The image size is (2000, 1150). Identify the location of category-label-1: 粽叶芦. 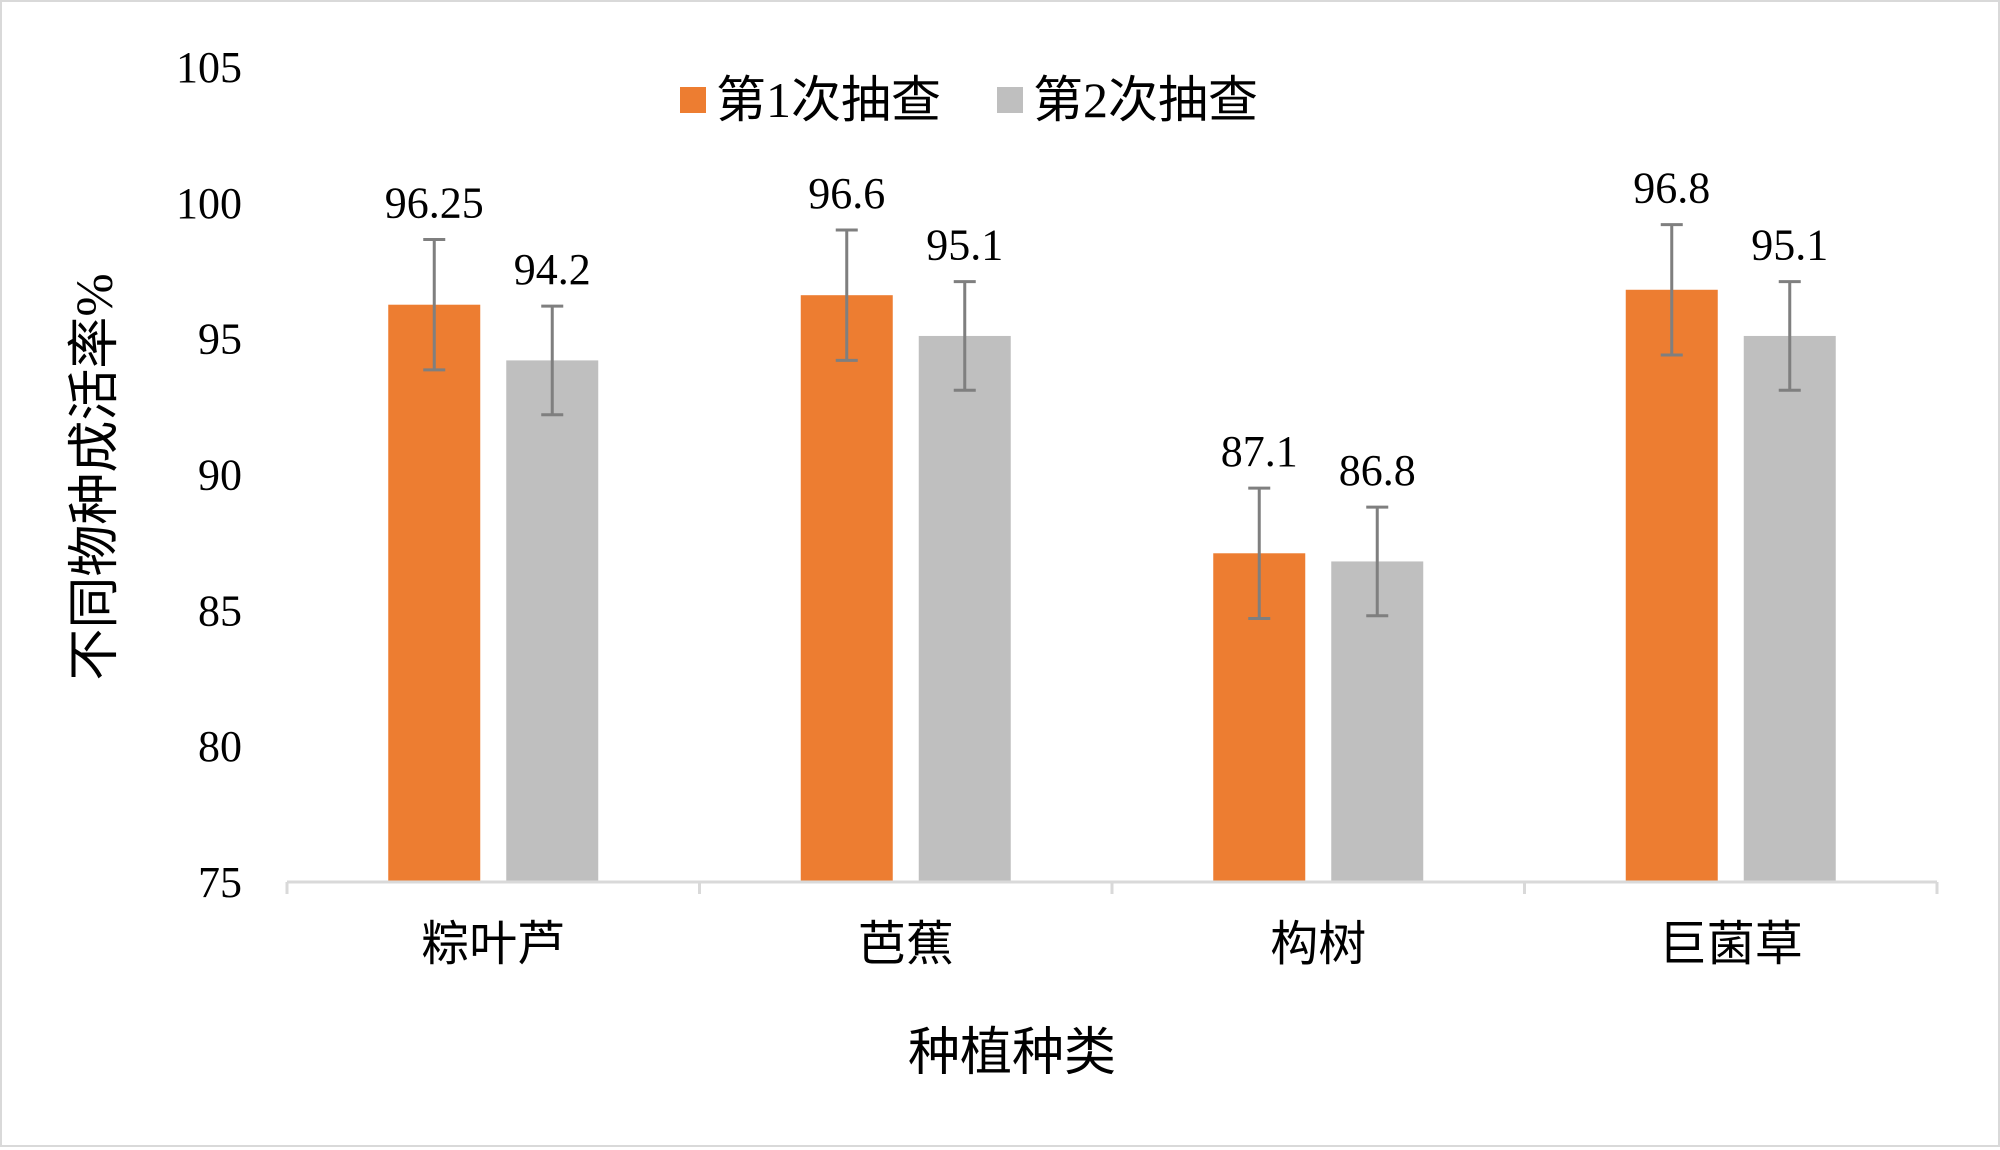
(493, 944).